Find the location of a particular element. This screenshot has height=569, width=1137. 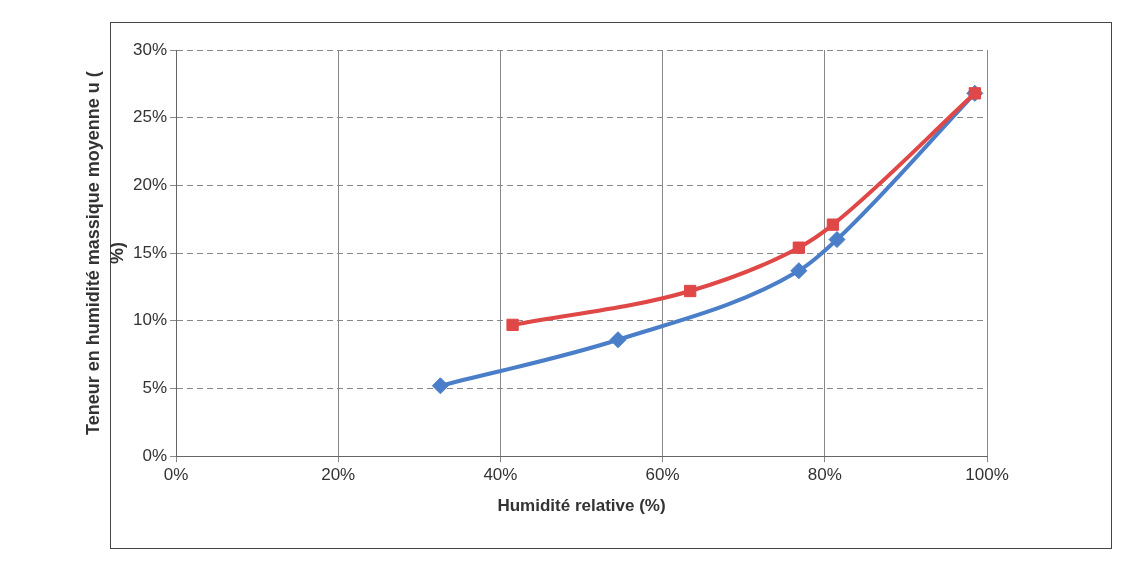

x-tick-label: 20% is located at coordinates (338, 475).